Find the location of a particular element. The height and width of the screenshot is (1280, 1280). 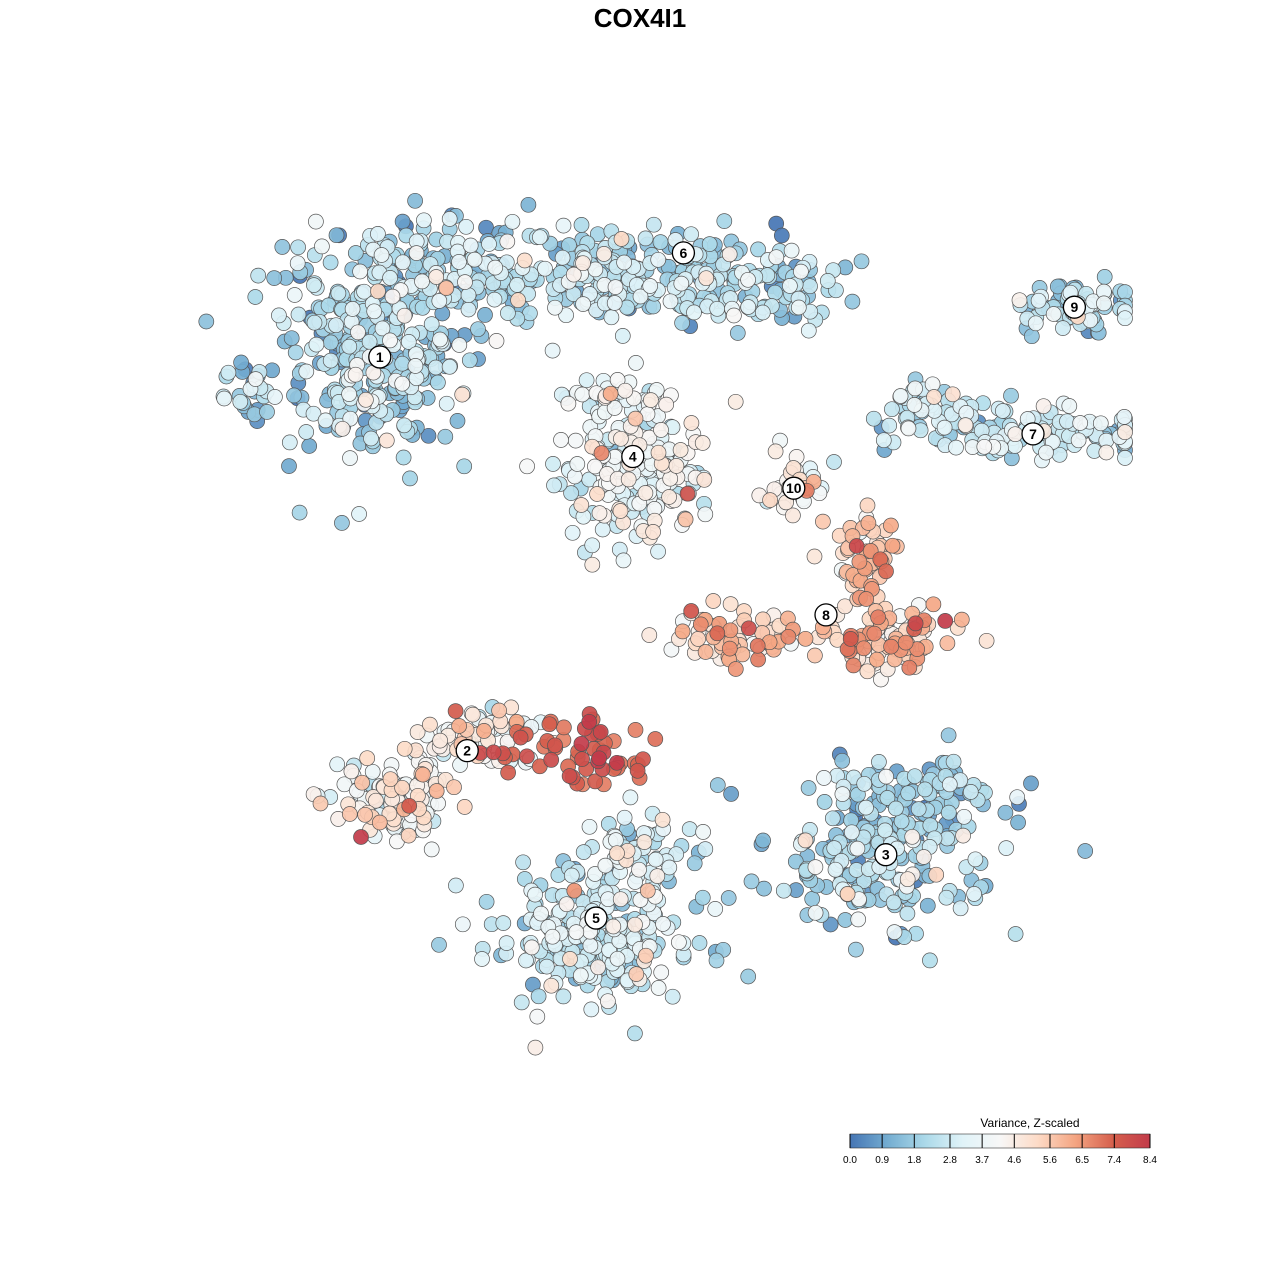

chart-title: COX4I1 is located at coordinates (640, 18).